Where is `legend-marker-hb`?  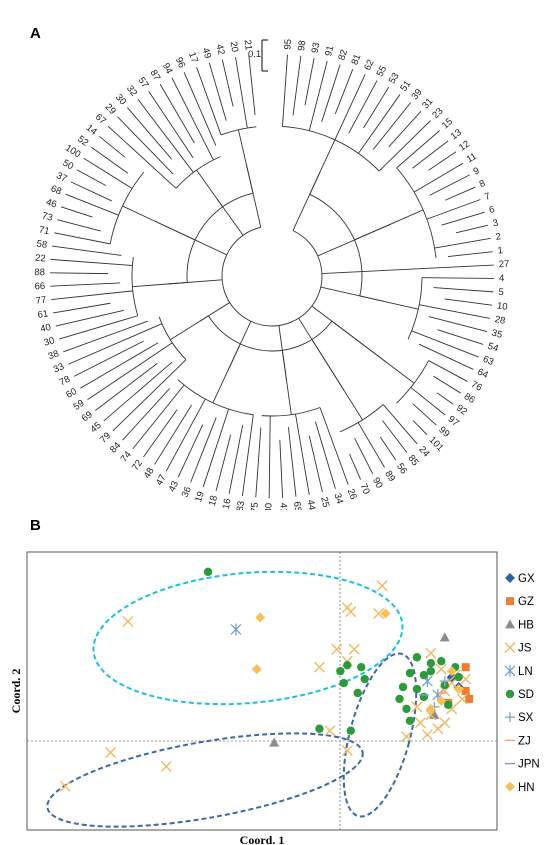
legend-marker-hb is located at coordinates (510, 624).